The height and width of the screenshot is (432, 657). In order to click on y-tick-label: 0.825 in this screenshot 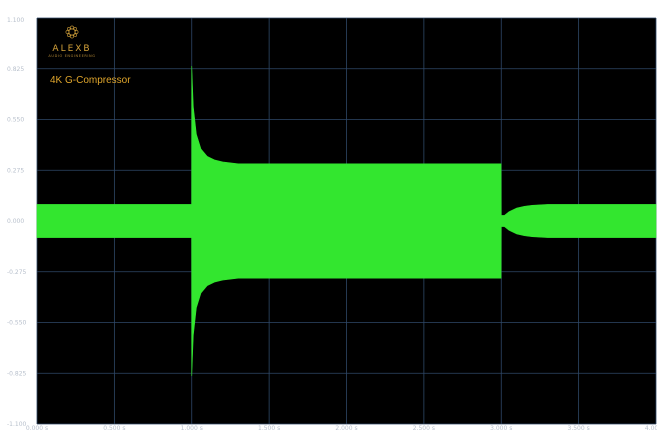, I will do `click(15, 69)`.